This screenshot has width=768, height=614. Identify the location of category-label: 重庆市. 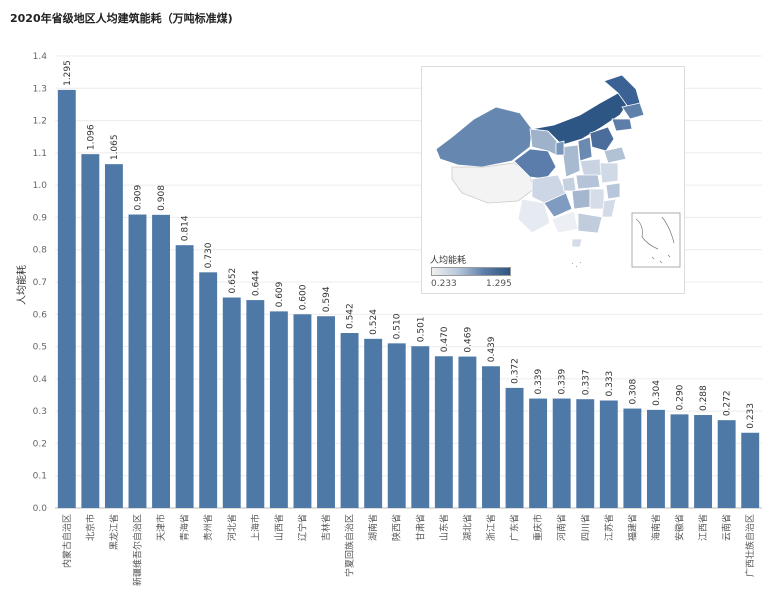
(538, 527).